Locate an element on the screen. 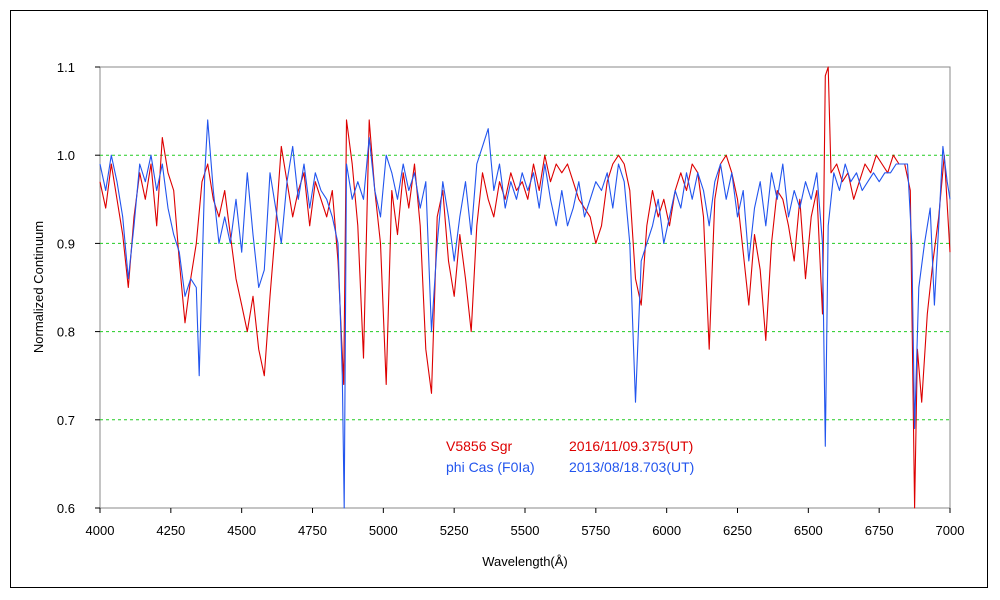  x-tick-label: 6500 is located at coordinates (808, 530).